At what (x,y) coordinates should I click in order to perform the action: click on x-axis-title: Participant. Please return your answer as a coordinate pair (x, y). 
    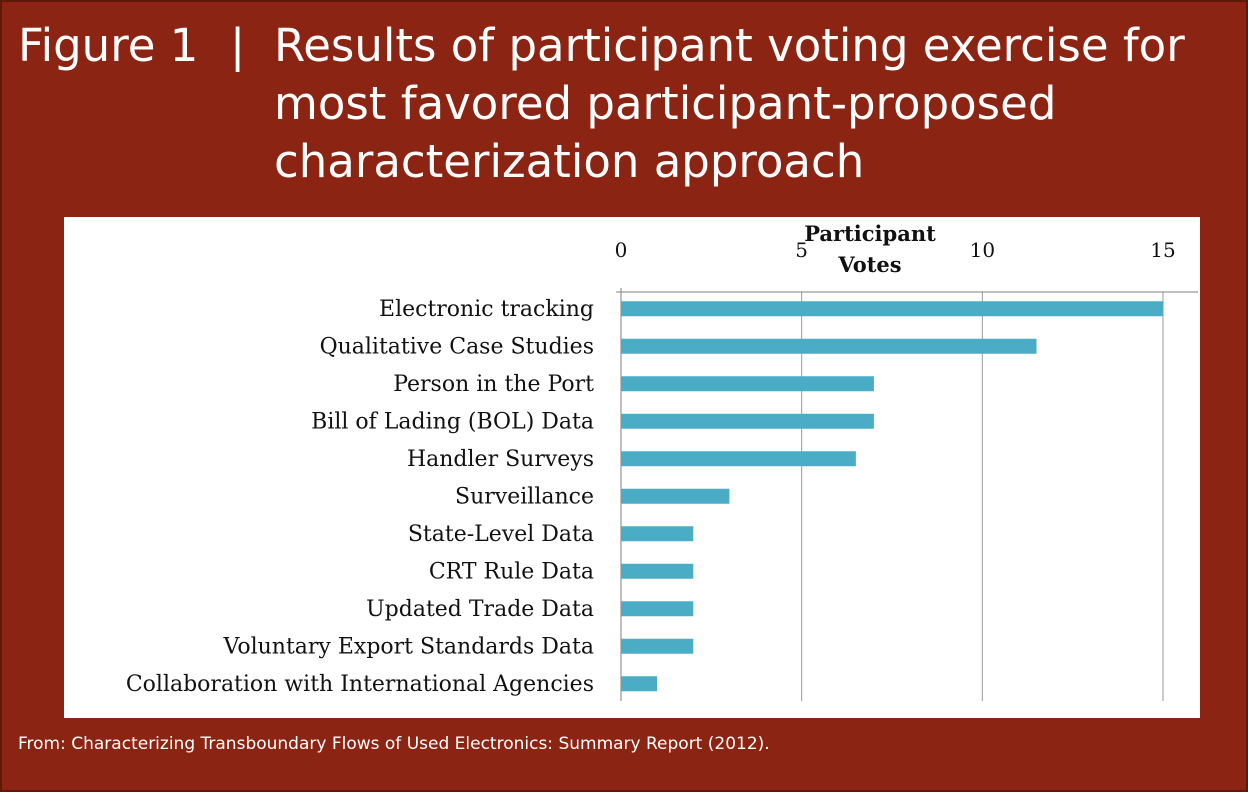
    Looking at the image, I should click on (870, 233).